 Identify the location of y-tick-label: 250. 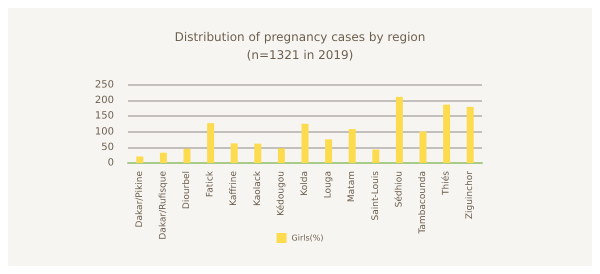
(104, 85).